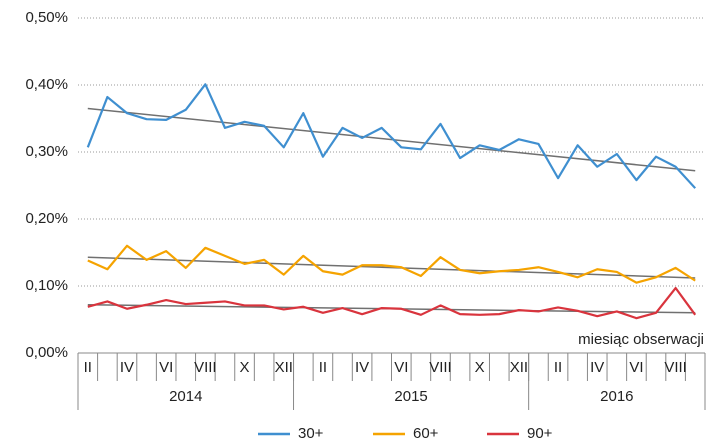 This screenshot has height=442, width=709. Describe the element at coordinates (46, 285) in the screenshot. I see `y-tick-label: 0,10%` at that location.